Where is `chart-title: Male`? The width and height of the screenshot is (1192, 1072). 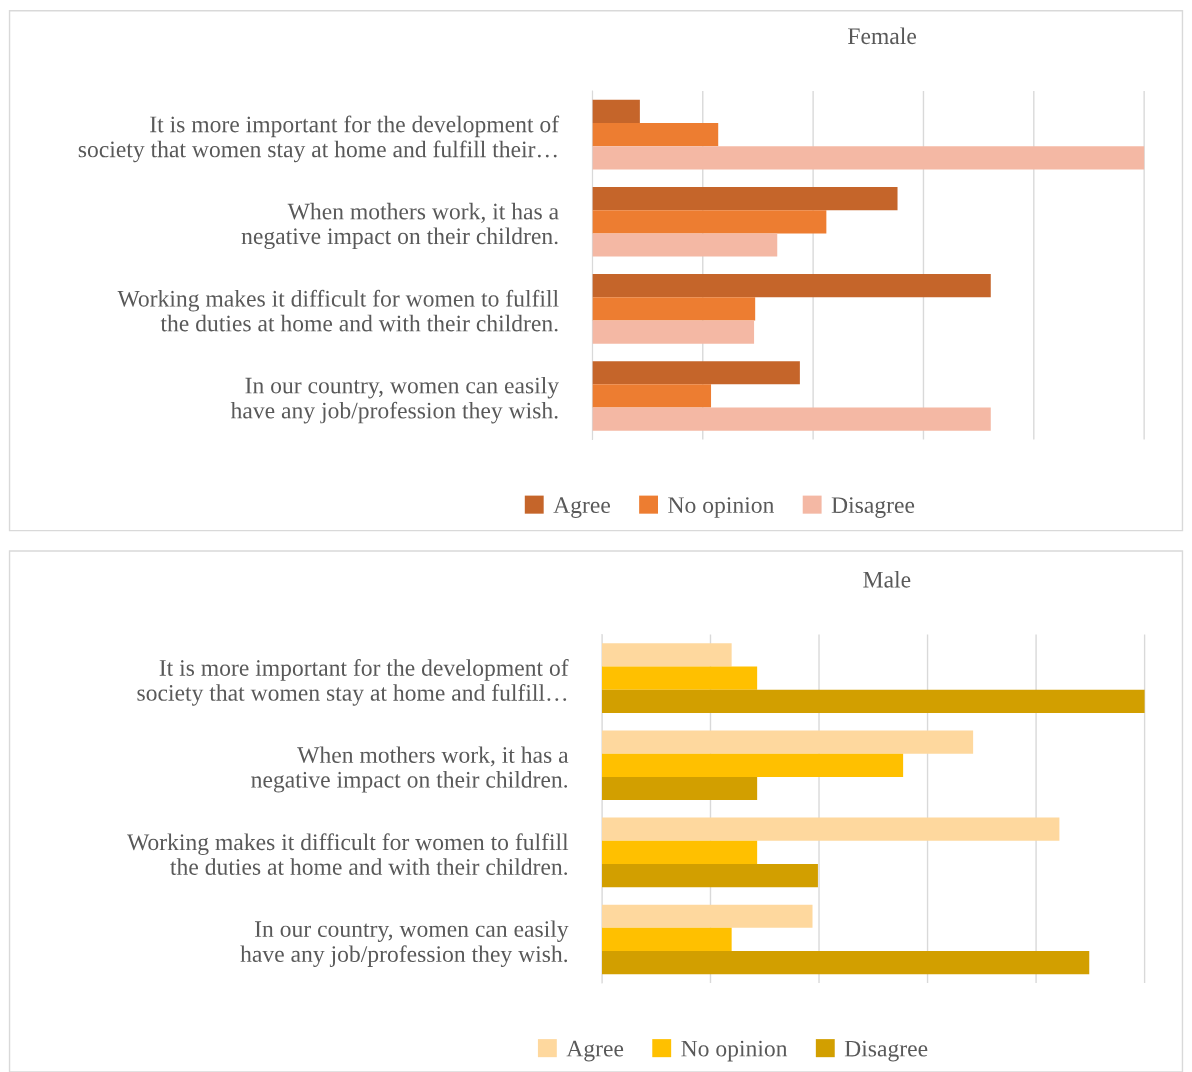
chart-title: Male is located at coordinates (887, 579).